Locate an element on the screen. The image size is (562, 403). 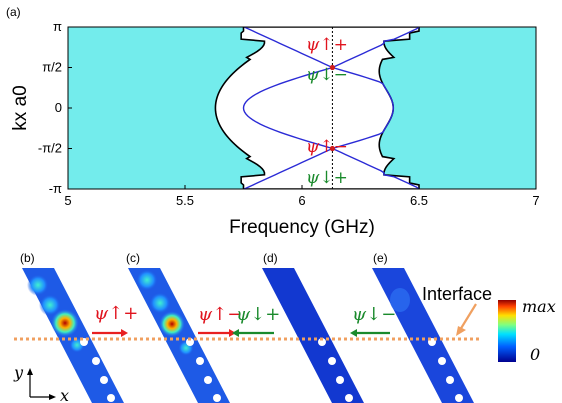
interface-label: Interface is located at coordinates (457, 294).